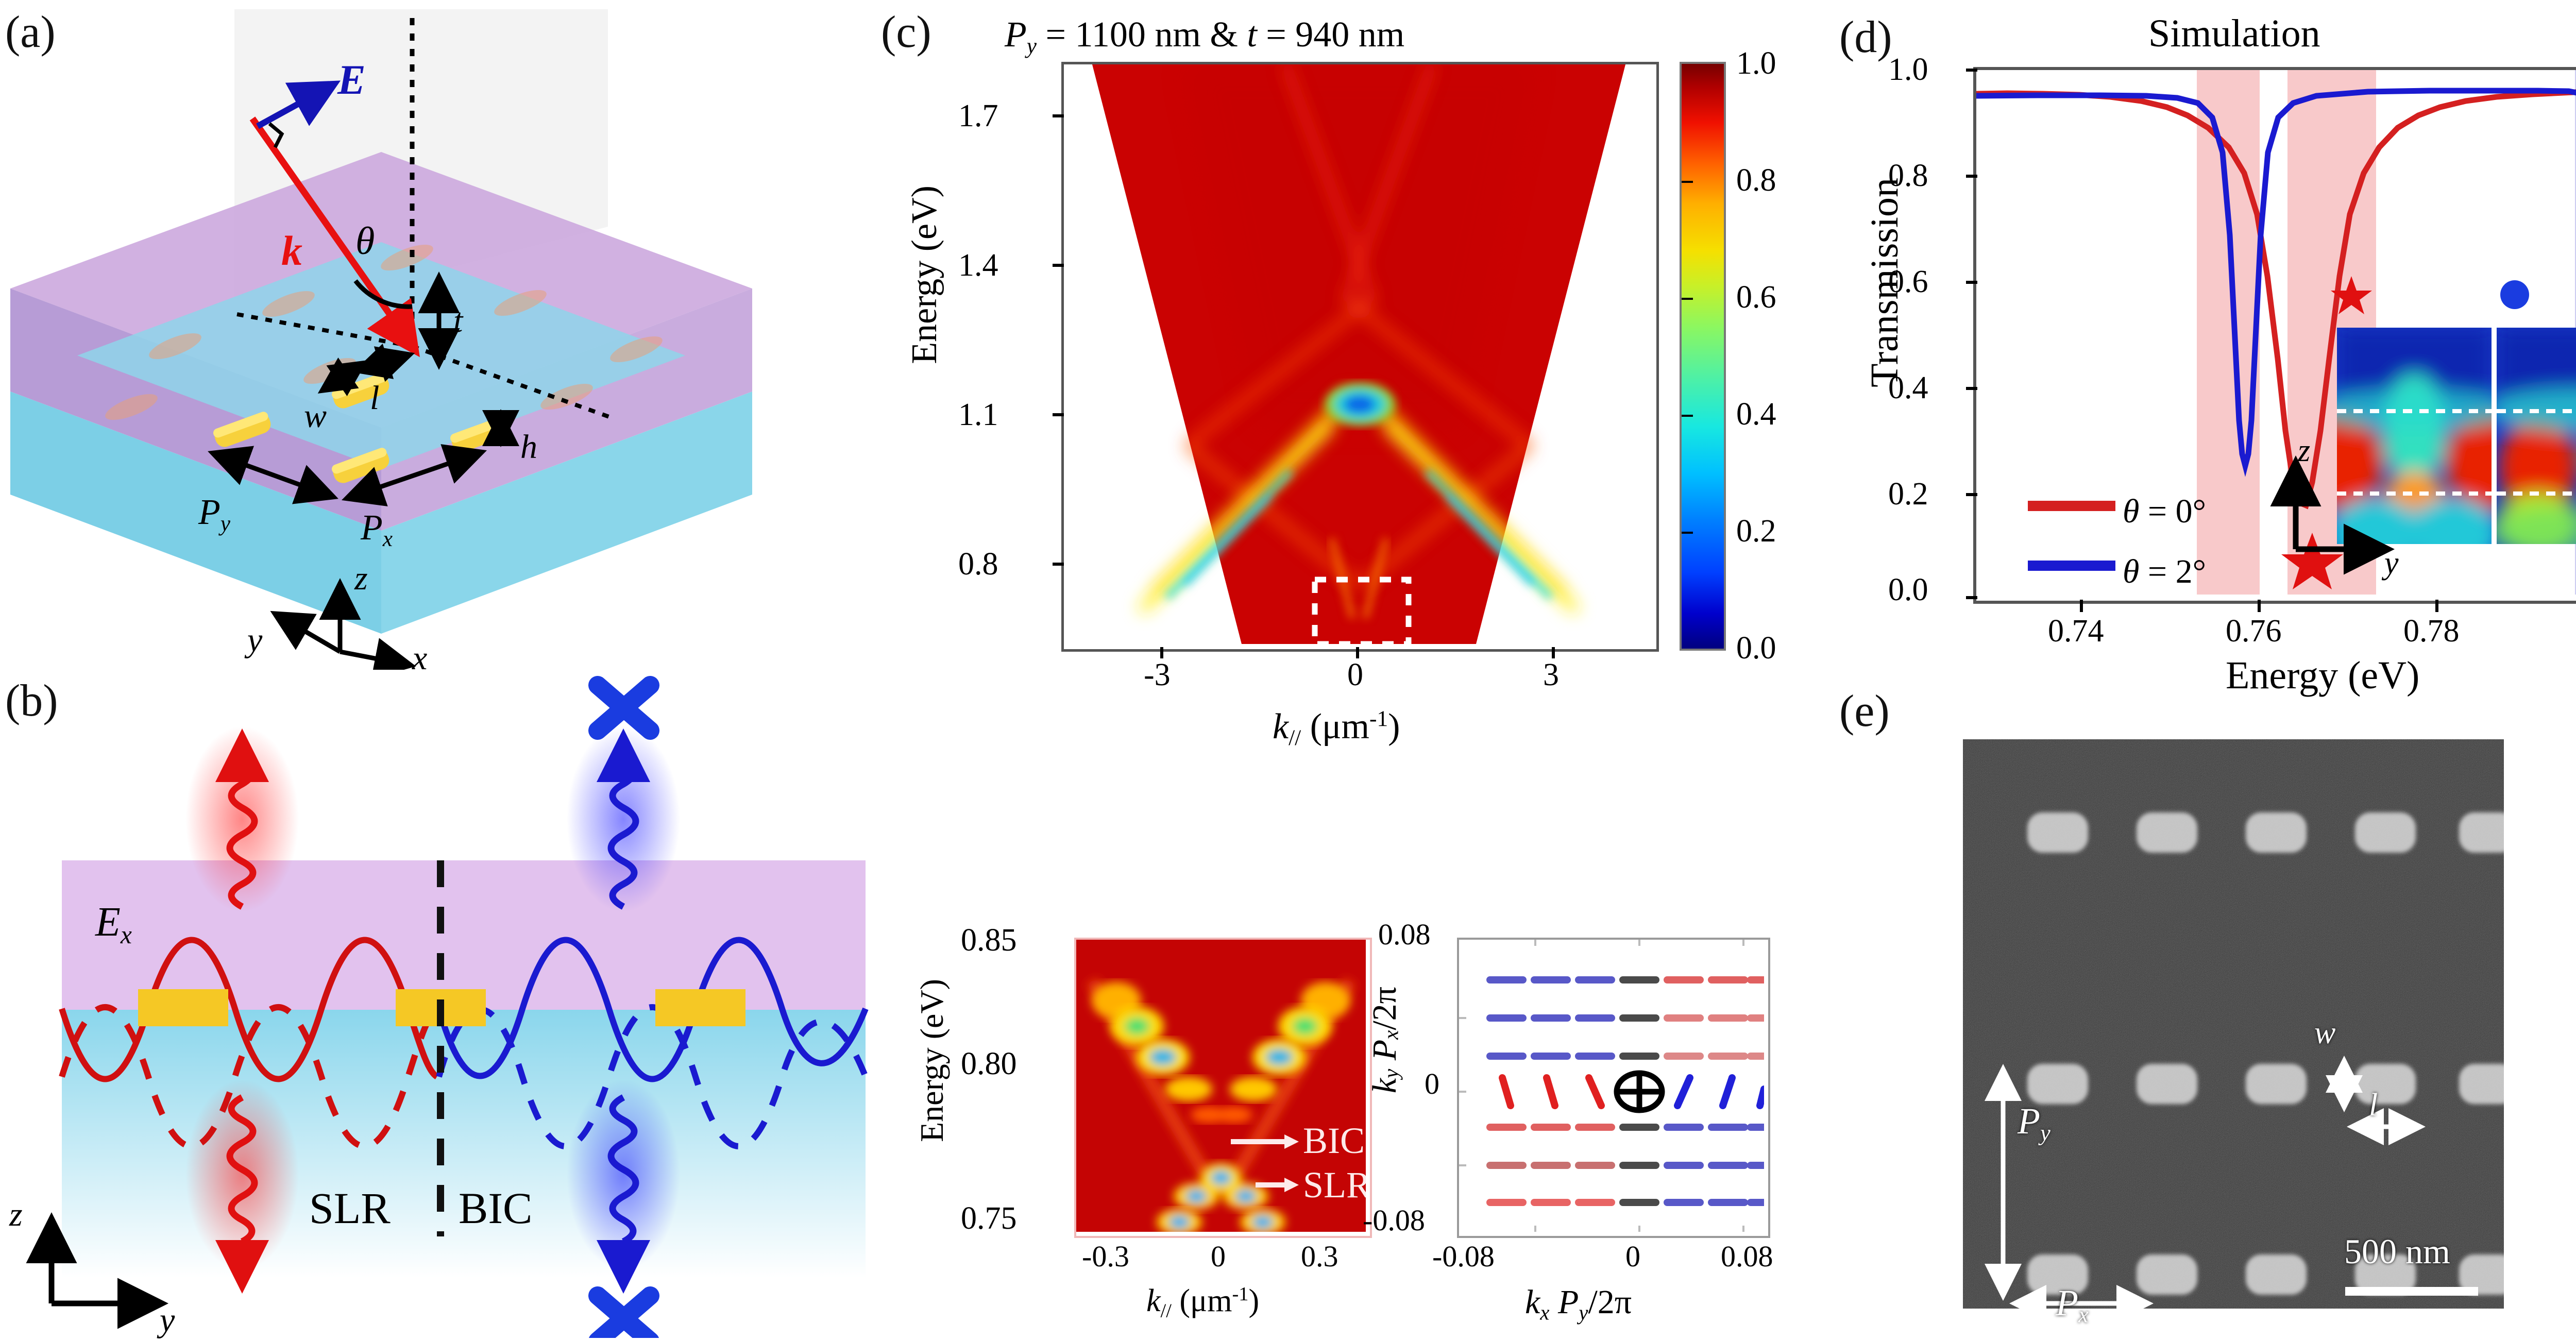  What do you see at coordinates (978, 564) in the screenshot?
I see `panel-c-ytick-3: 0.8` at bounding box center [978, 564].